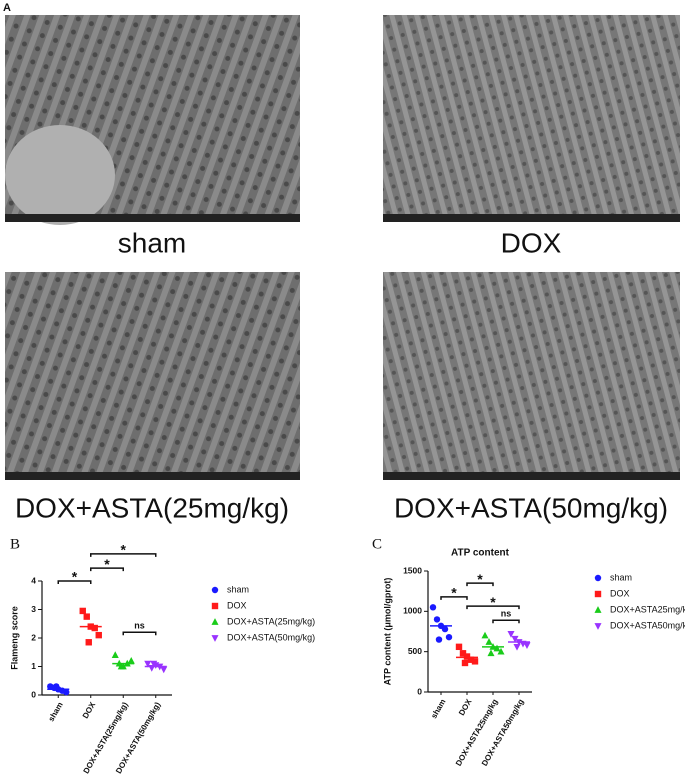  I want to click on micrograph-label: DOX, so click(531, 242).